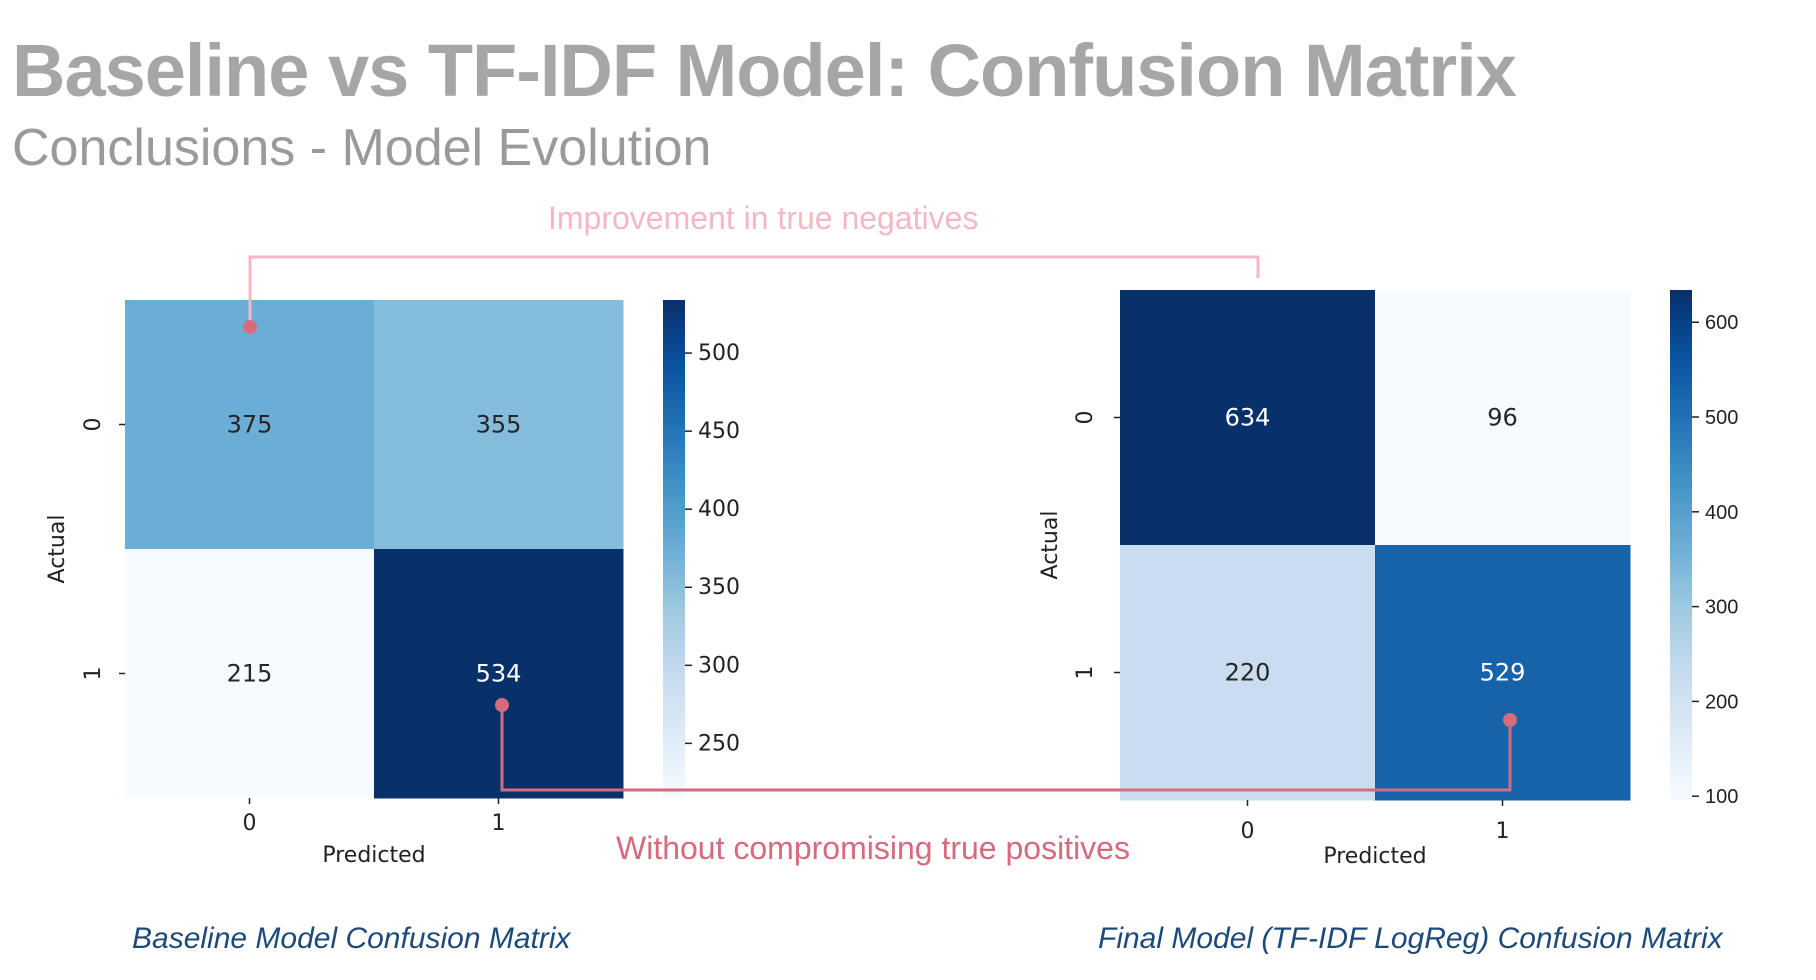 The image size is (1816, 980). I want to click on cell-value-0-1: 355, so click(499, 425).